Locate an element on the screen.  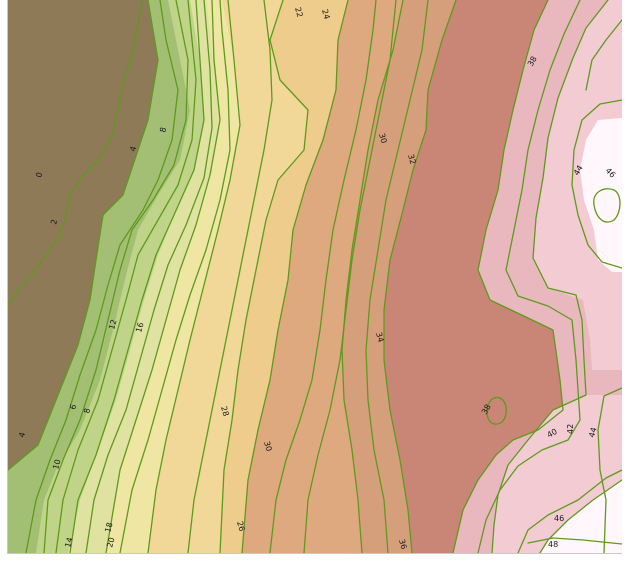
contour-label: 6 is located at coordinates (73, 406).